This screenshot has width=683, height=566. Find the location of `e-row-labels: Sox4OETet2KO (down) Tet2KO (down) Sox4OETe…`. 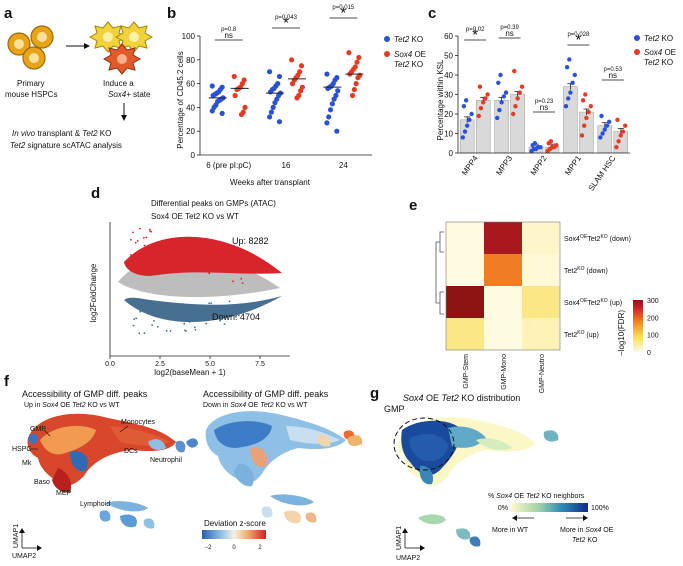

e-row-labels: Sox4OETet2KO (down) Tet2KO (down) Sox4OETe… is located at coordinates (597, 286).